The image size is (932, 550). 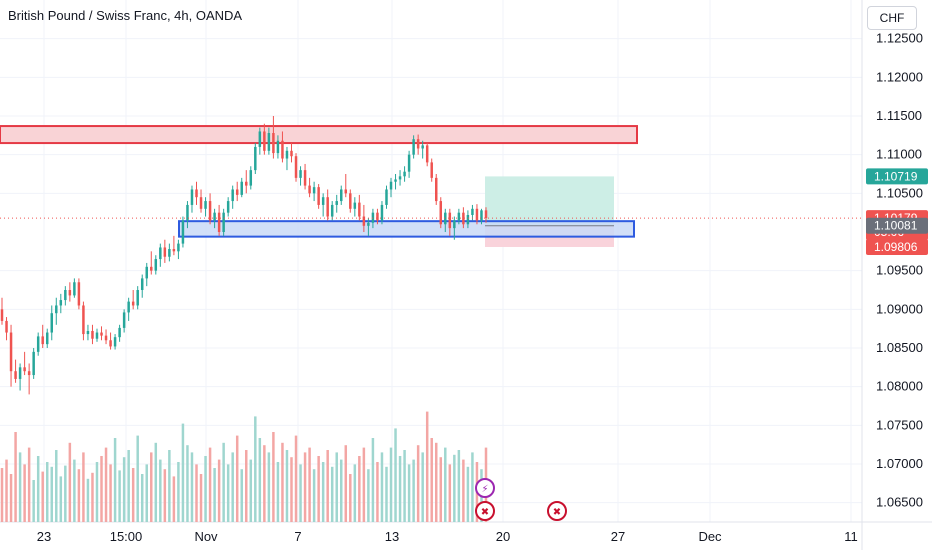 What do you see at coordinates (899, 76) in the screenshot?
I see `y-tick-label: 1.12000` at bounding box center [899, 76].